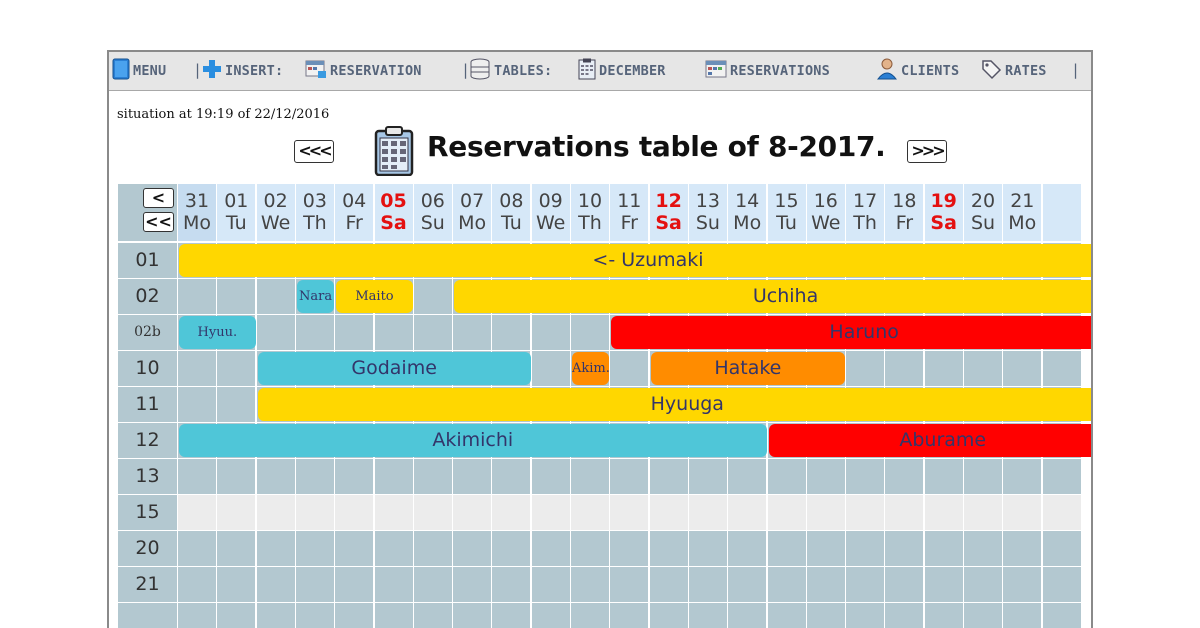 Image resolution: width=1200 pixels, height=628 pixels. What do you see at coordinates (904, 212) in the screenshot?
I see `day-header: 18 Fr` at bounding box center [904, 212].